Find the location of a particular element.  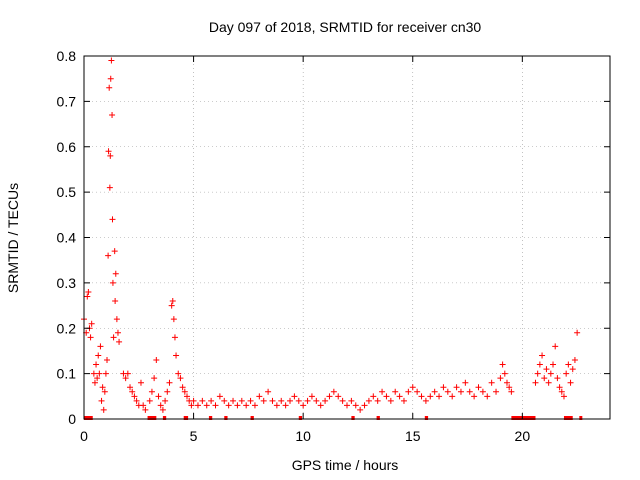

y-tick-label: 0.1 is located at coordinates (67, 374).